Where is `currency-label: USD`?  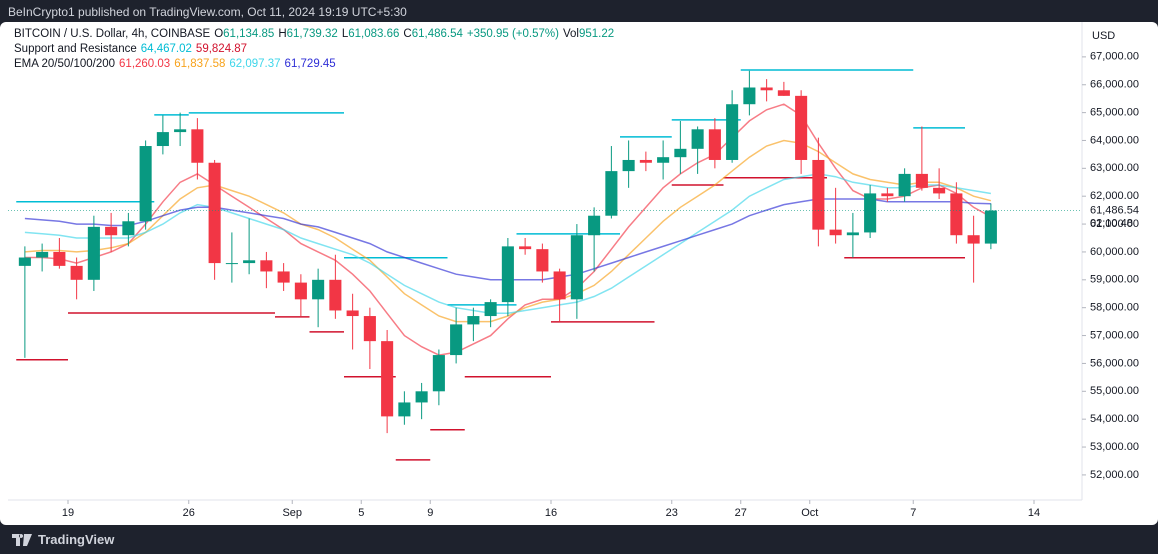
currency-label: USD is located at coordinates (1103, 36).